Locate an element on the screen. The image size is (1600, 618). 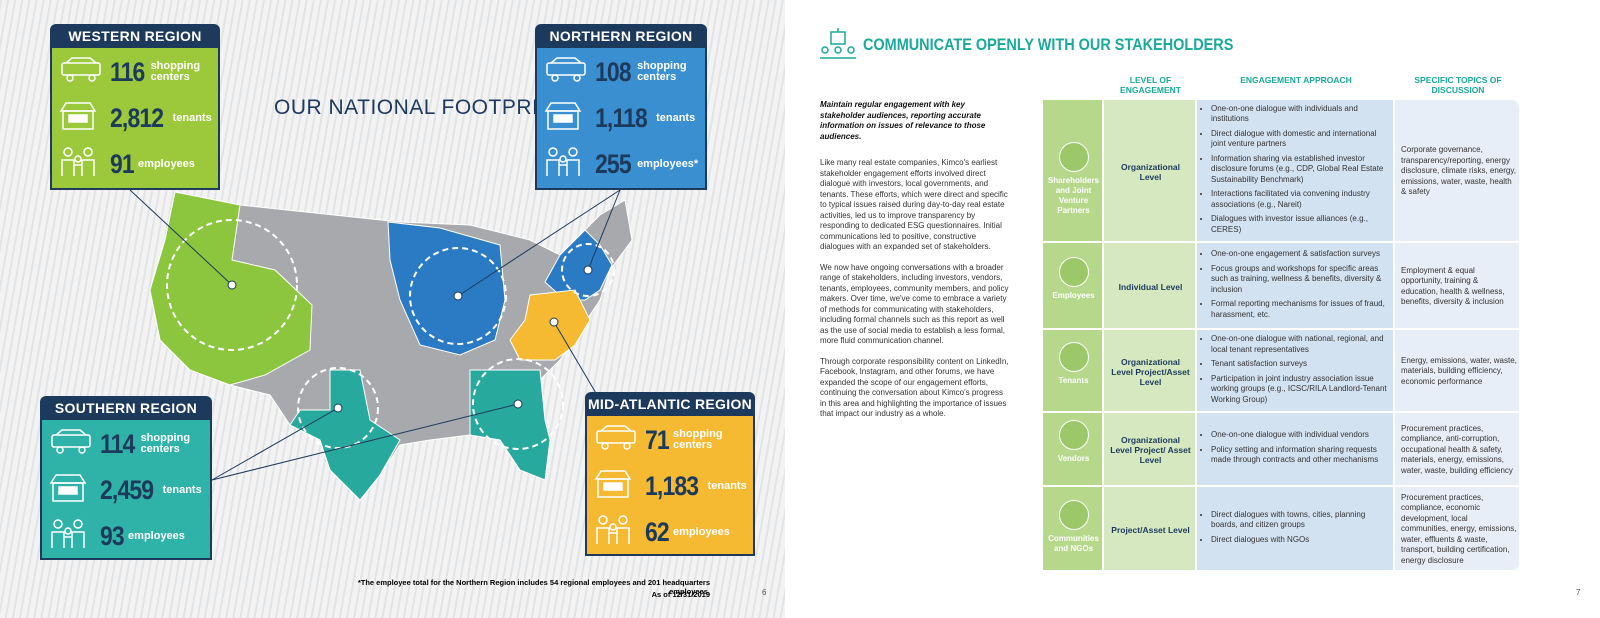
map-dots is located at coordinates (410, 339).